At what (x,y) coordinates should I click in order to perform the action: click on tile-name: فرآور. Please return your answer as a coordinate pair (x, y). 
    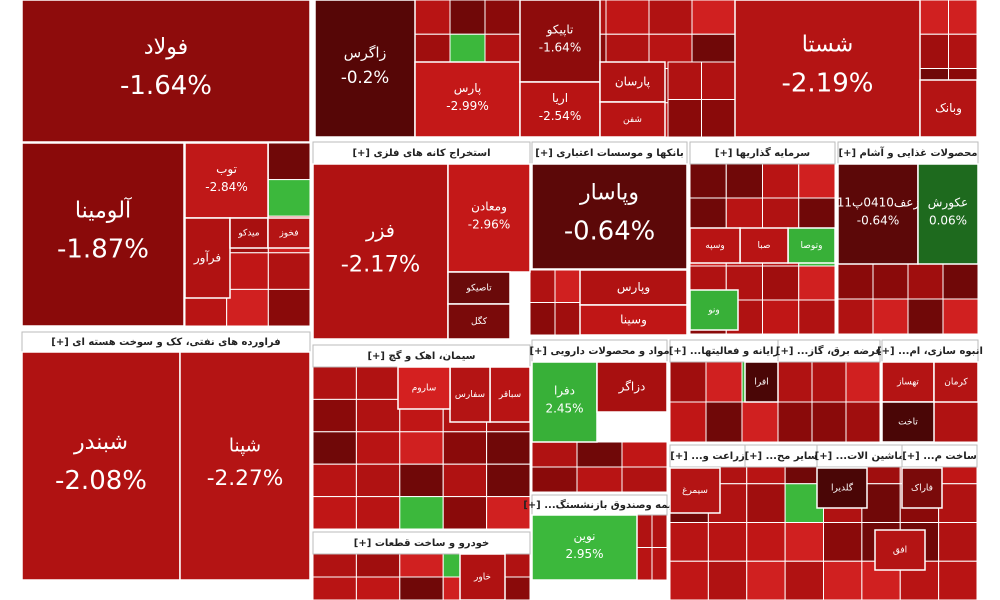
    Looking at the image, I should click on (207, 258).